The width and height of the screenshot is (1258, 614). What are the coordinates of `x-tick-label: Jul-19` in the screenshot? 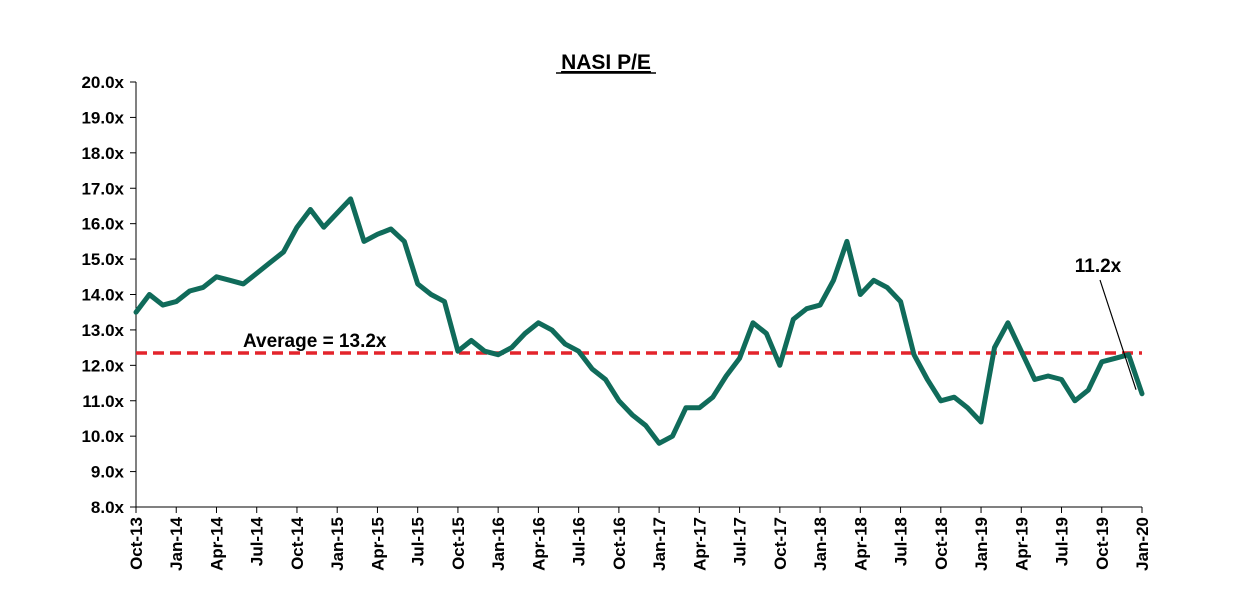 It's located at (1062, 541).